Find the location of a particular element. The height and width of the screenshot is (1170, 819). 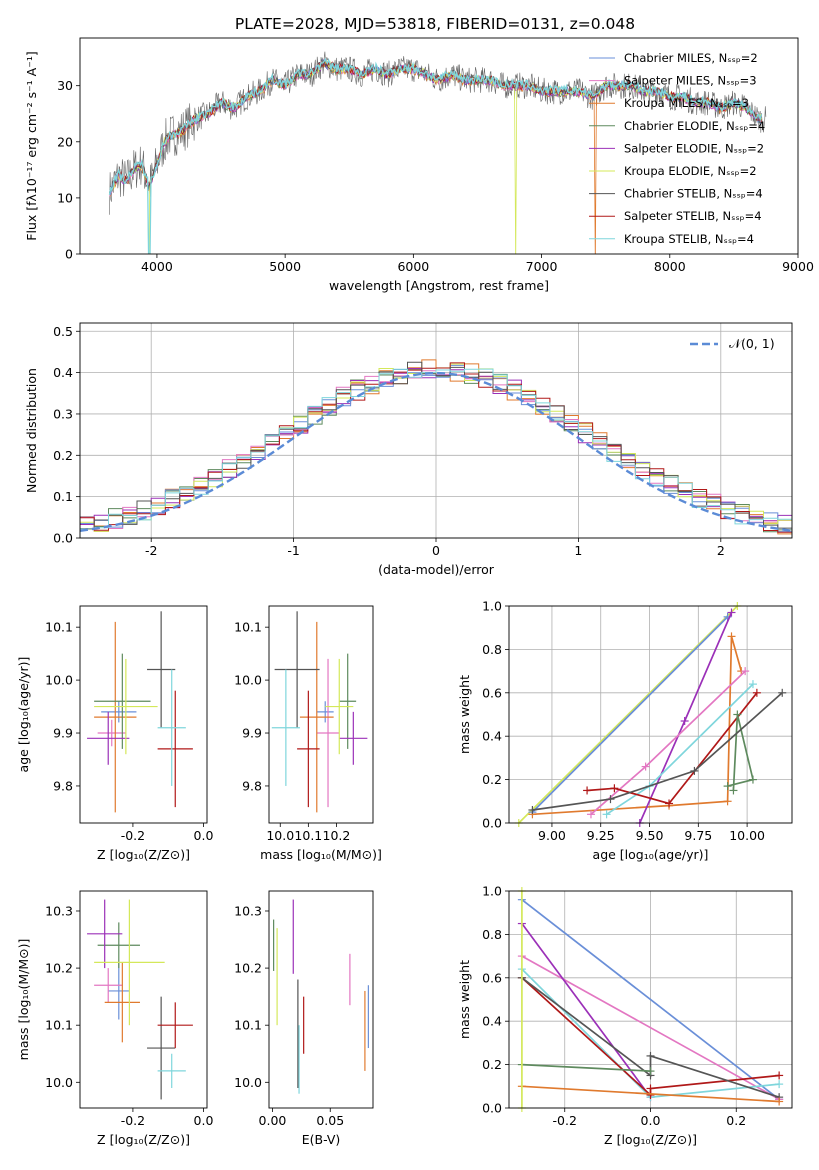

x-axis-label: E(B-V) is located at coordinates (321, 1139).